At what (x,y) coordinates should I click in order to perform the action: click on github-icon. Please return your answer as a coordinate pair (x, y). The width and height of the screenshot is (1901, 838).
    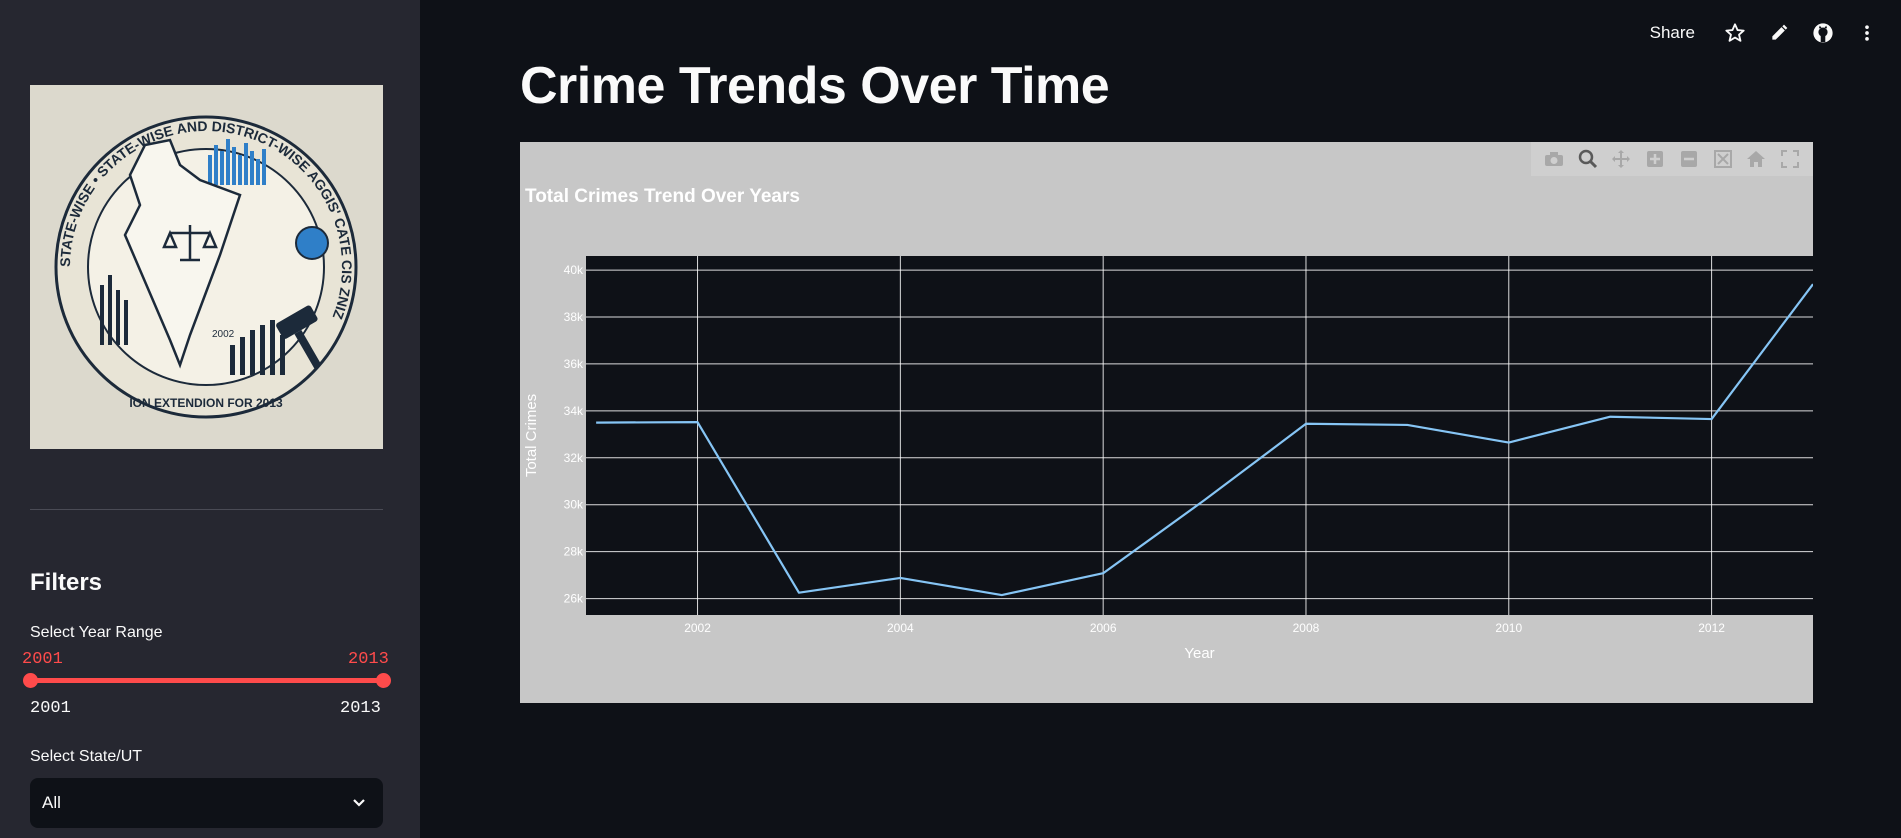
    Looking at the image, I should click on (1823, 33).